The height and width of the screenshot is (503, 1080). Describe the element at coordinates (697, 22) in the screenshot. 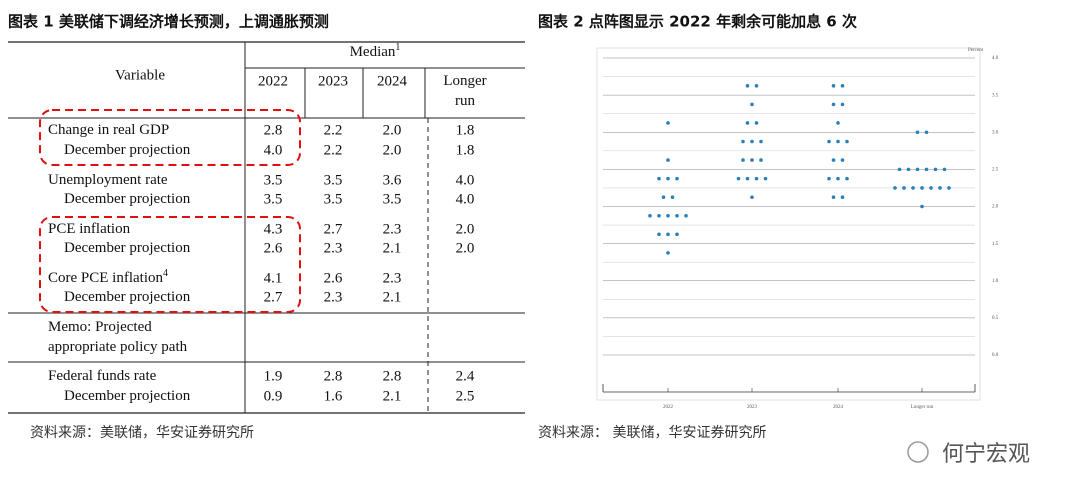

I see `chart-title: 图表 2 点阵图显示 2022 年剩余可能加息 6 次` at that location.